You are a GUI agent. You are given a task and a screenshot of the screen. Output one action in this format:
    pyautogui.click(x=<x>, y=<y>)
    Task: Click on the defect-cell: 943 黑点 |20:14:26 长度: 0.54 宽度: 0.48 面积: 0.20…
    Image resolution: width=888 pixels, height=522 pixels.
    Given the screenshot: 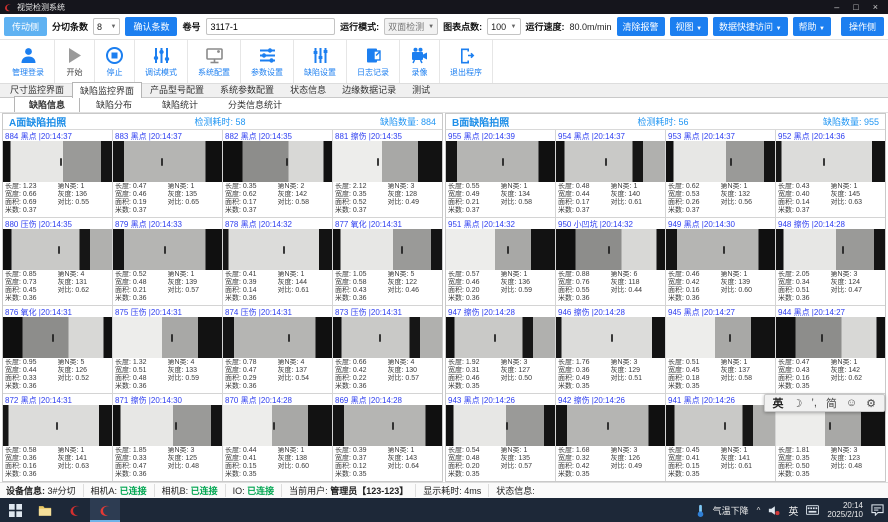 What is the action you would take?
    pyautogui.click(x=500, y=437)
    